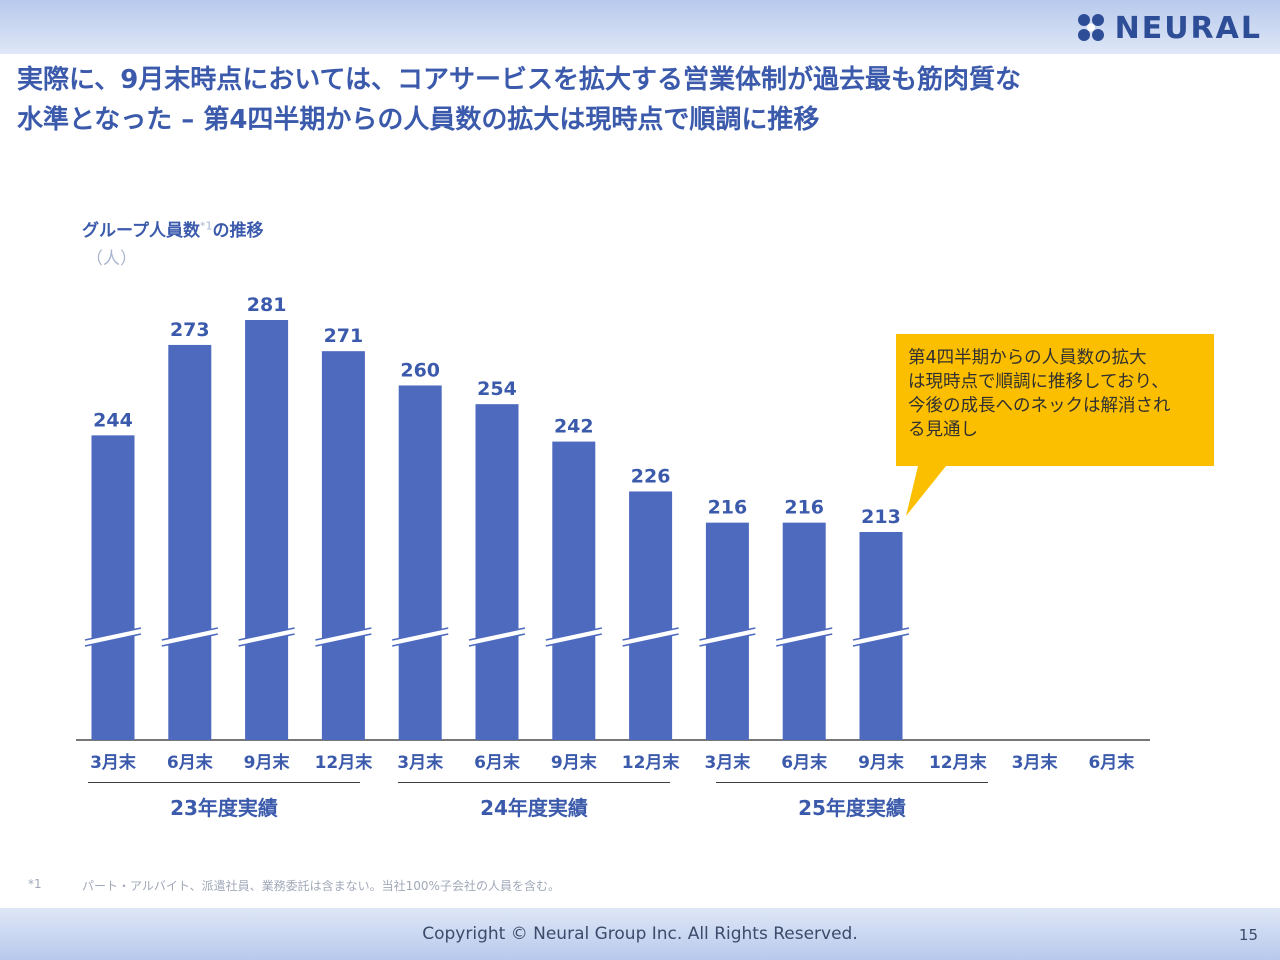 The width and height of the screenshot is (1280, 960). I want to click on callout-pointer-triangle, so click(926, 491).